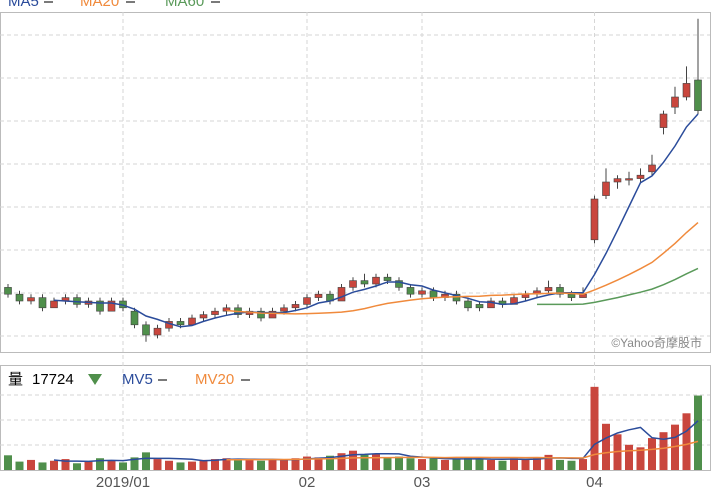  I want to click on volume-value: 17724, so click(53, 379).